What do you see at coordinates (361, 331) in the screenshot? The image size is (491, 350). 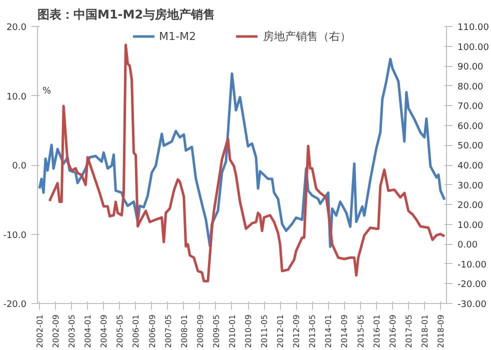 I see `x-tick-label: 2015-05` at bounding box center [361, 331].